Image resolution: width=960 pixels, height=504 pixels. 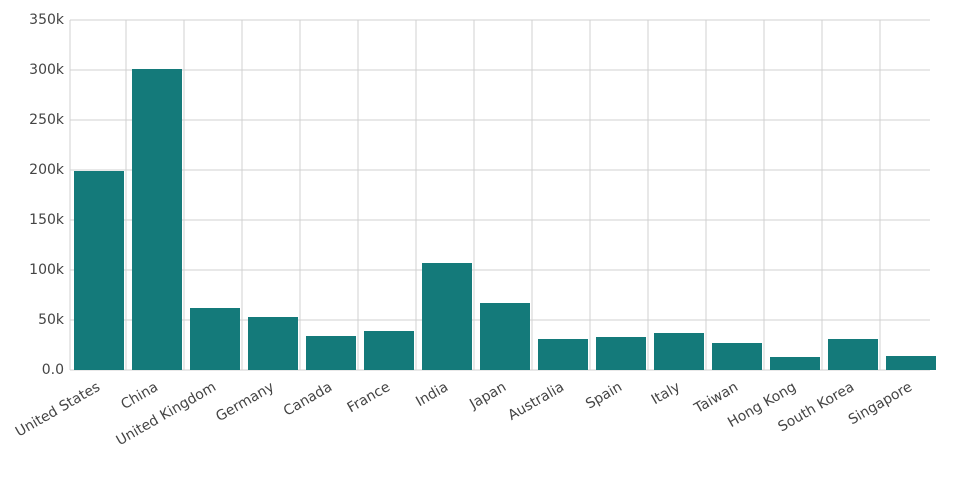 What do you see at coordinates (47, 270) in the screenshot?
I see `y-tick-label: 100k` at bounding box center [47, 270].